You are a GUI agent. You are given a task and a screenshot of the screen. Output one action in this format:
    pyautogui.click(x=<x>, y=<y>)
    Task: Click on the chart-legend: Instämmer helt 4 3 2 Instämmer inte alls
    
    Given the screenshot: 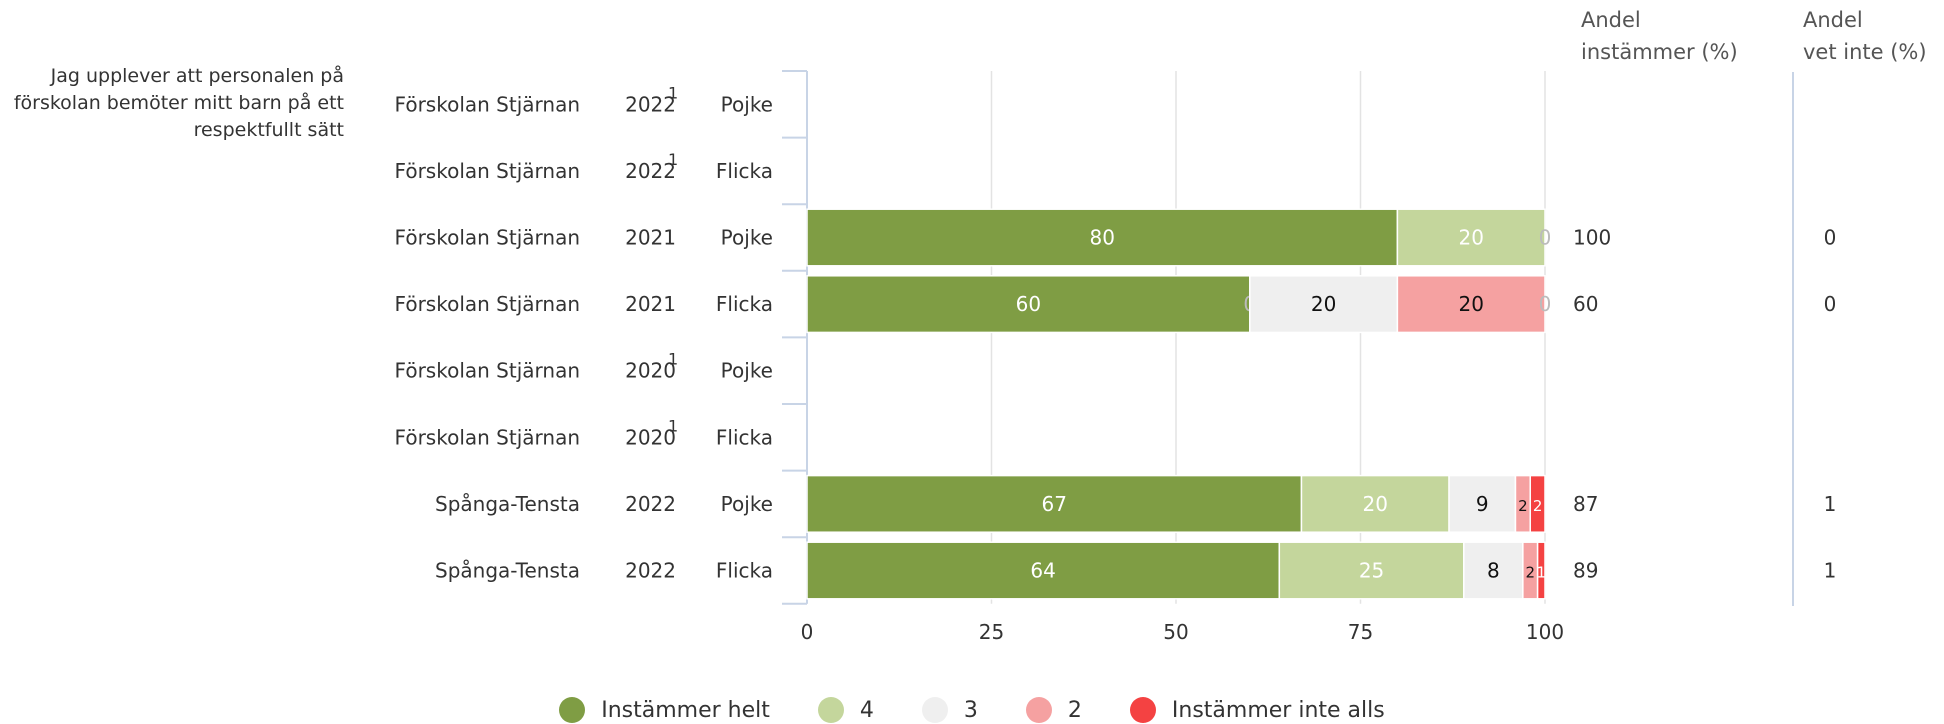 What is the action you would take?
    pyautogui.click(x=972, y=710)
    